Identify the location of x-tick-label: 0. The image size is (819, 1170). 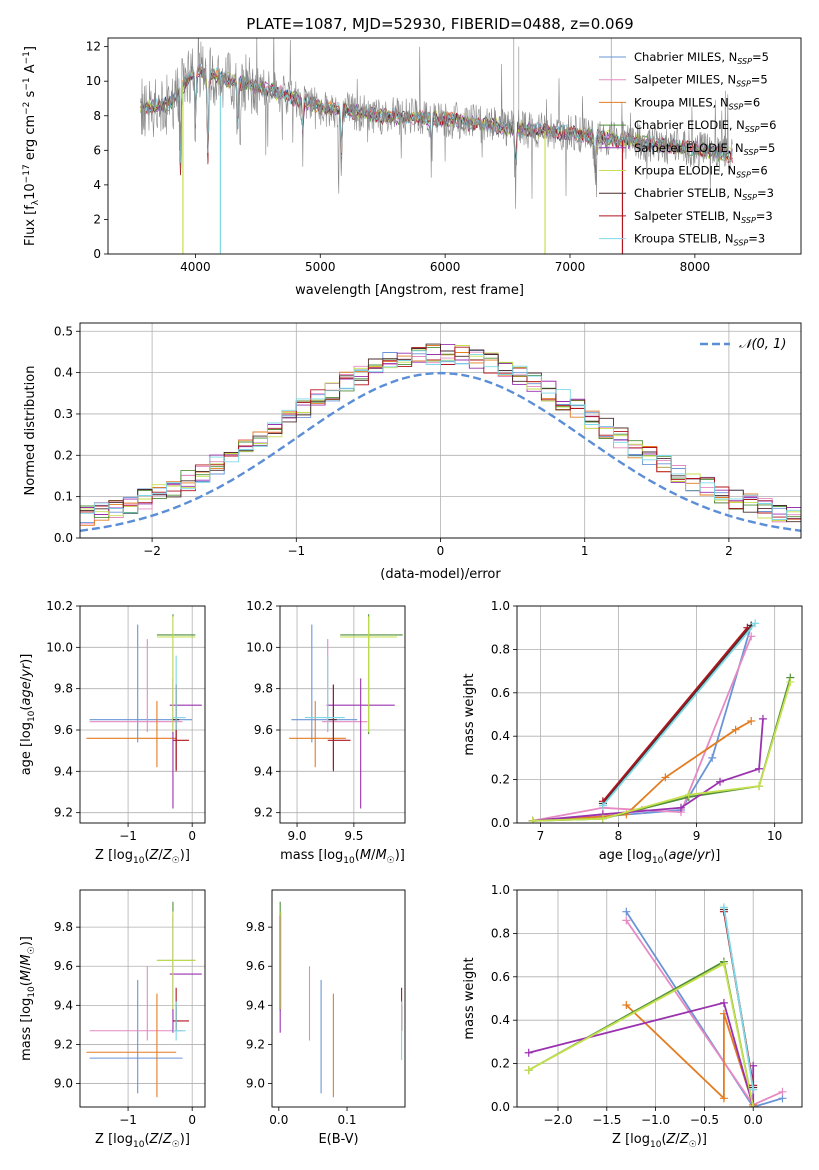
(192, 1120).